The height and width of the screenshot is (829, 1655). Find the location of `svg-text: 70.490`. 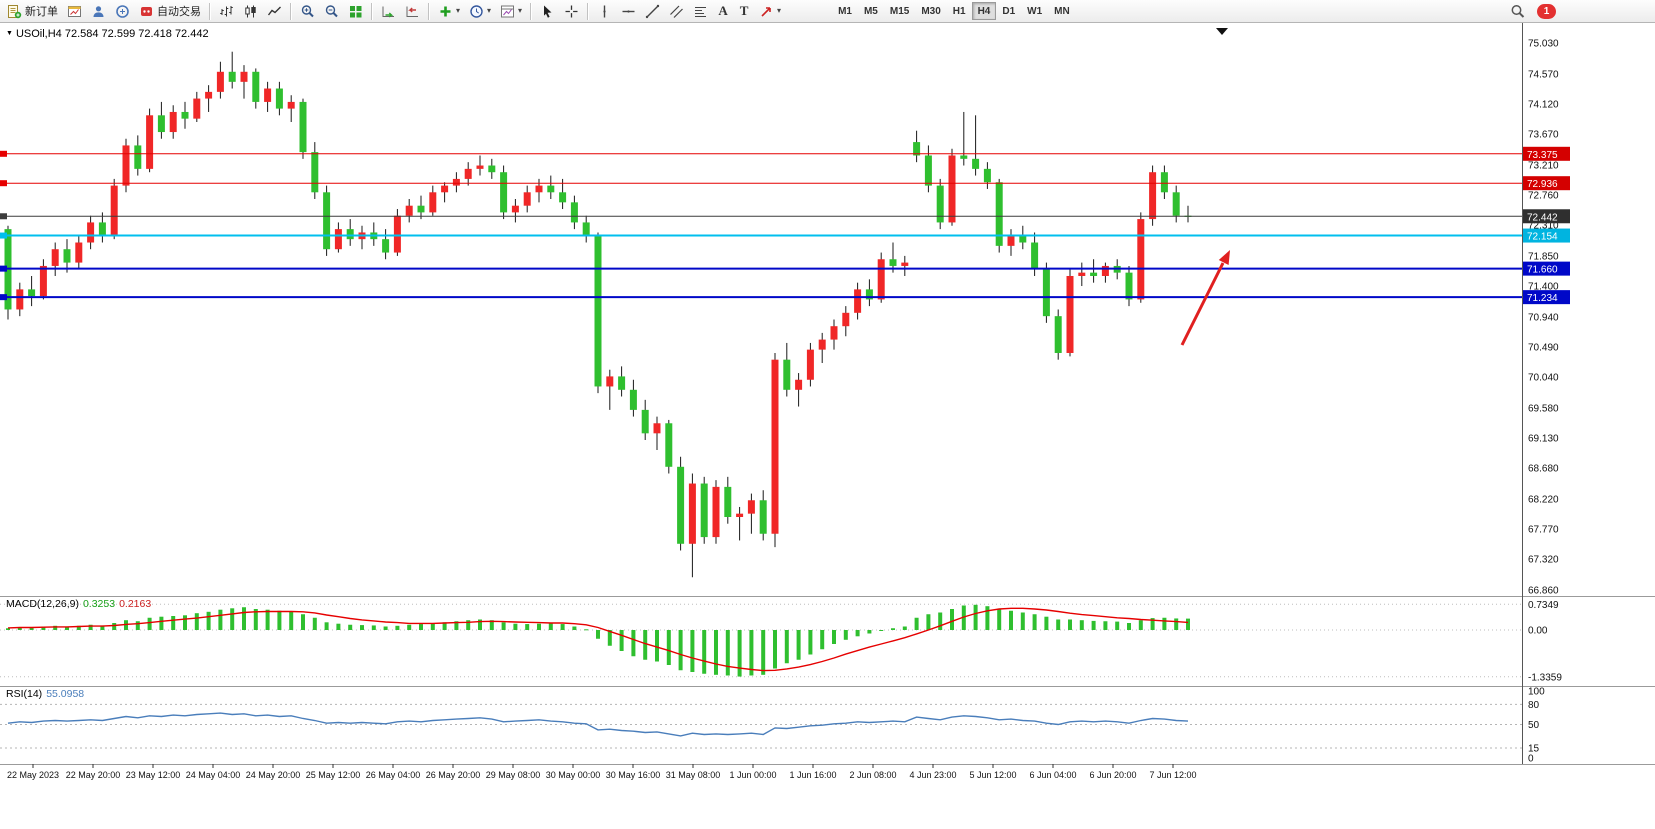

svg-text: 70.490 is located at coordinates (1543, 347).